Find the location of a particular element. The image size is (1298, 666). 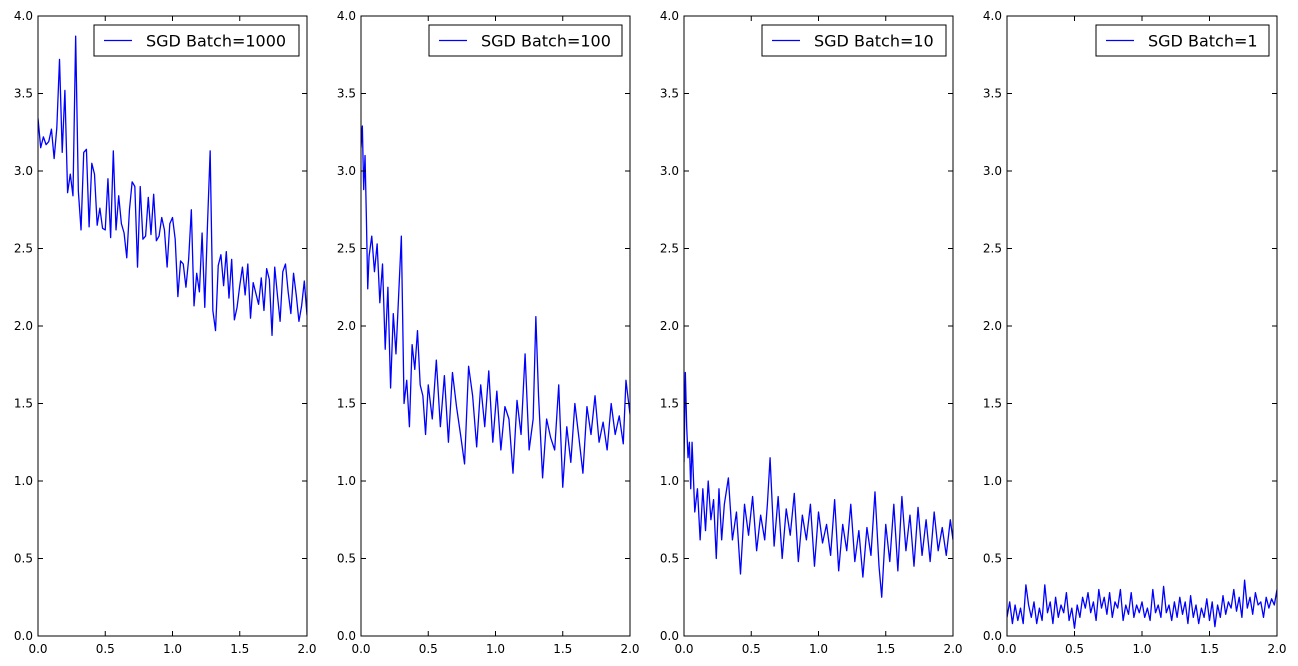

legend-label: SGD Batch=100 is located at coordinates (546, 41).